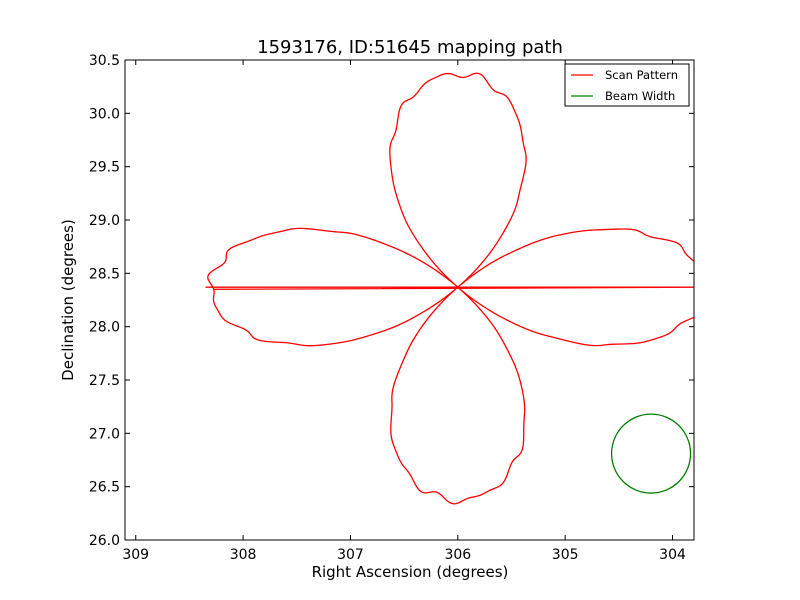 The height and width of the screenshot is (600, 800). What do you see at coordinates (104, 221) in the screenshot?
I see `y-tick-label: 29.0` at bounding box center [104, 221].